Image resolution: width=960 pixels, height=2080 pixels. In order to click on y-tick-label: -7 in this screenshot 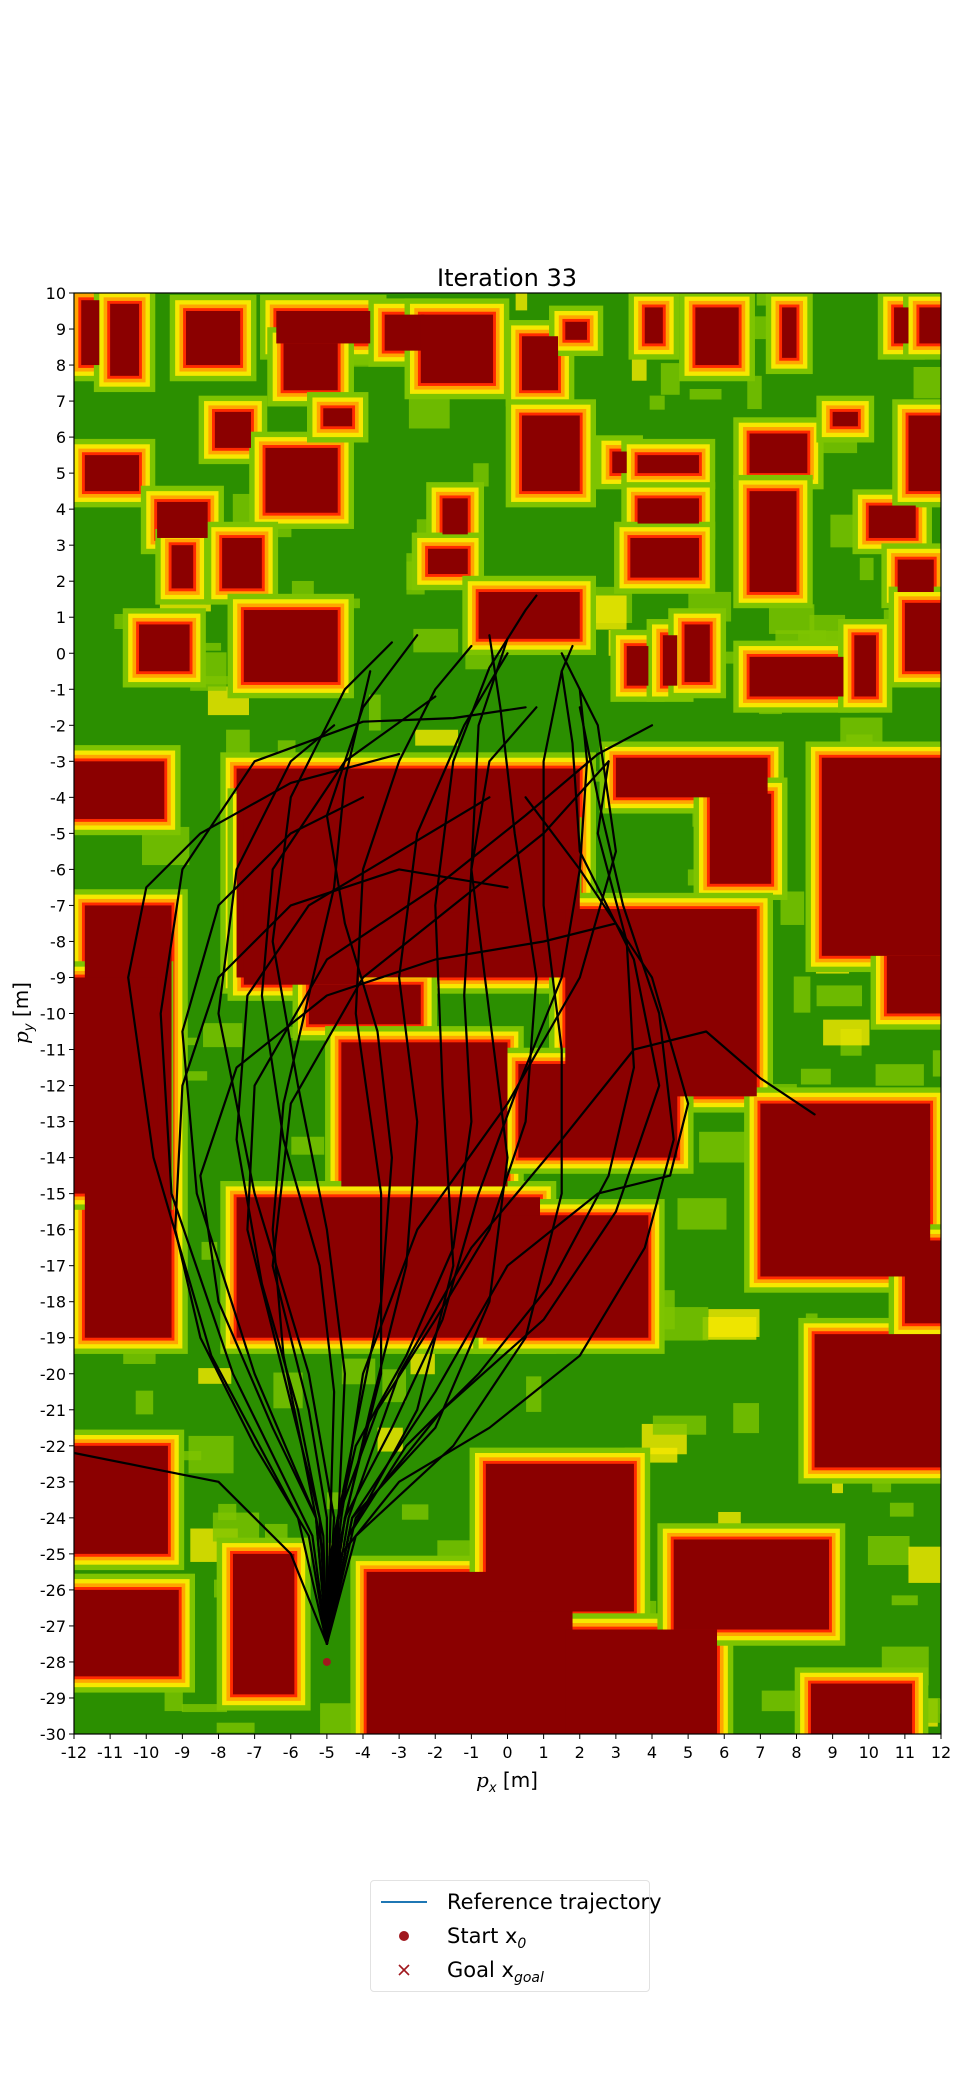, I will do `click(58, 905)`.